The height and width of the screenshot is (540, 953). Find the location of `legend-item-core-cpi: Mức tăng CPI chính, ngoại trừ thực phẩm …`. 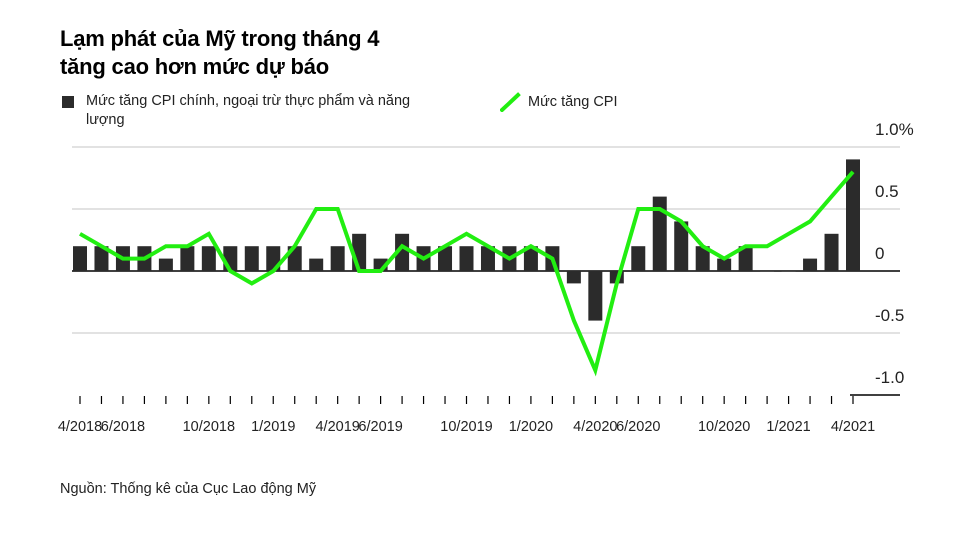

legend-item-core-cpi: Mức tăng CPI chính, ngoại trừ thực phẩm … is located at coordinates (244, 111).